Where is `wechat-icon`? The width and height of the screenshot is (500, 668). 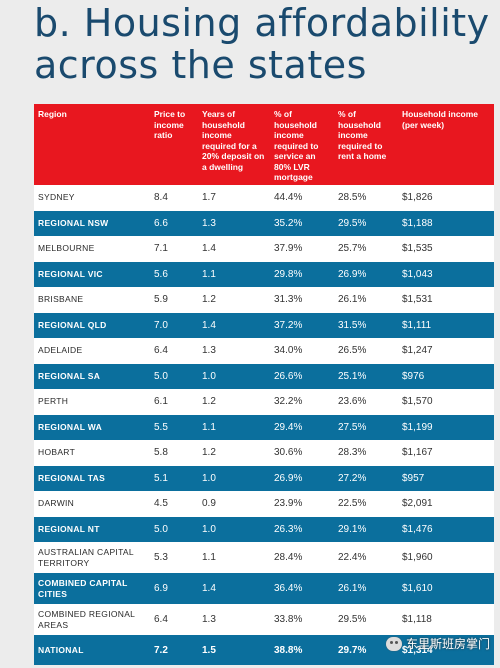
wechat-icon is located at coordinates (393, 643).